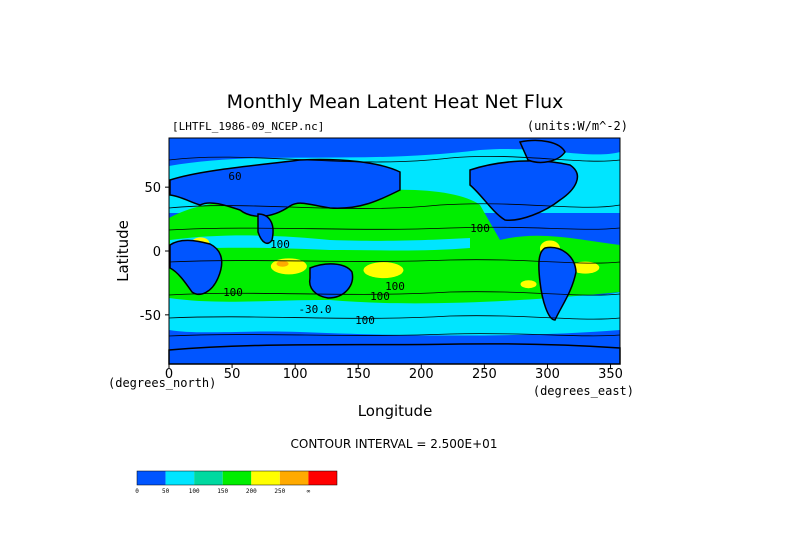  What do you see at coordinates (542, 151) in the screenshot?
I see `continent-greenland` at bounding box center [542, 151].